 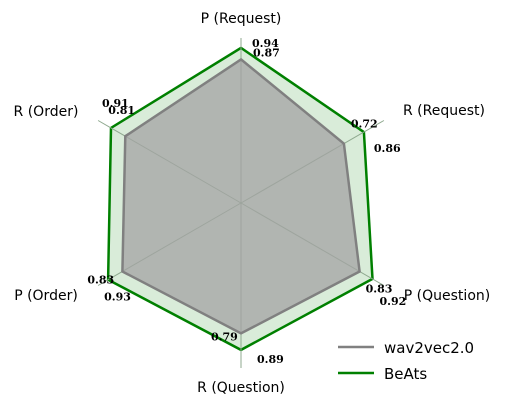 I want to click on axis-label: R (Question), so click(x=241, y=388).